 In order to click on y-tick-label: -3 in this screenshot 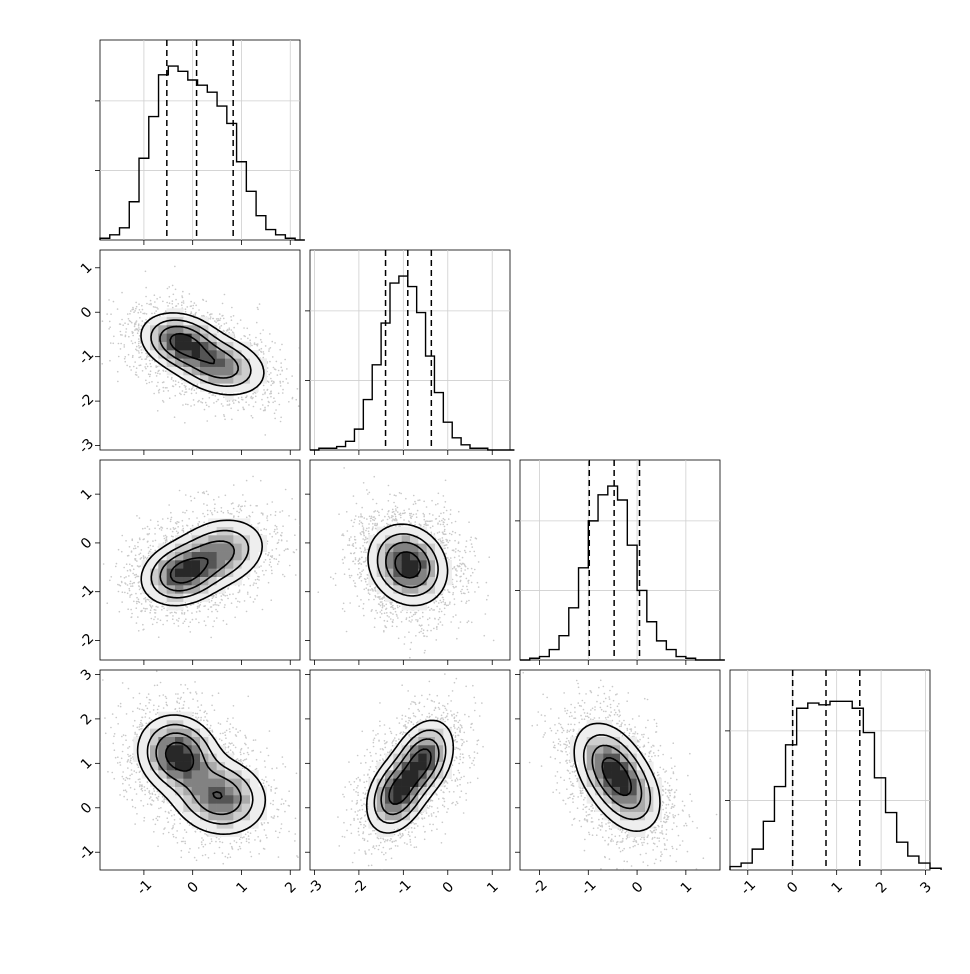, I will do `click(86, 446)`.